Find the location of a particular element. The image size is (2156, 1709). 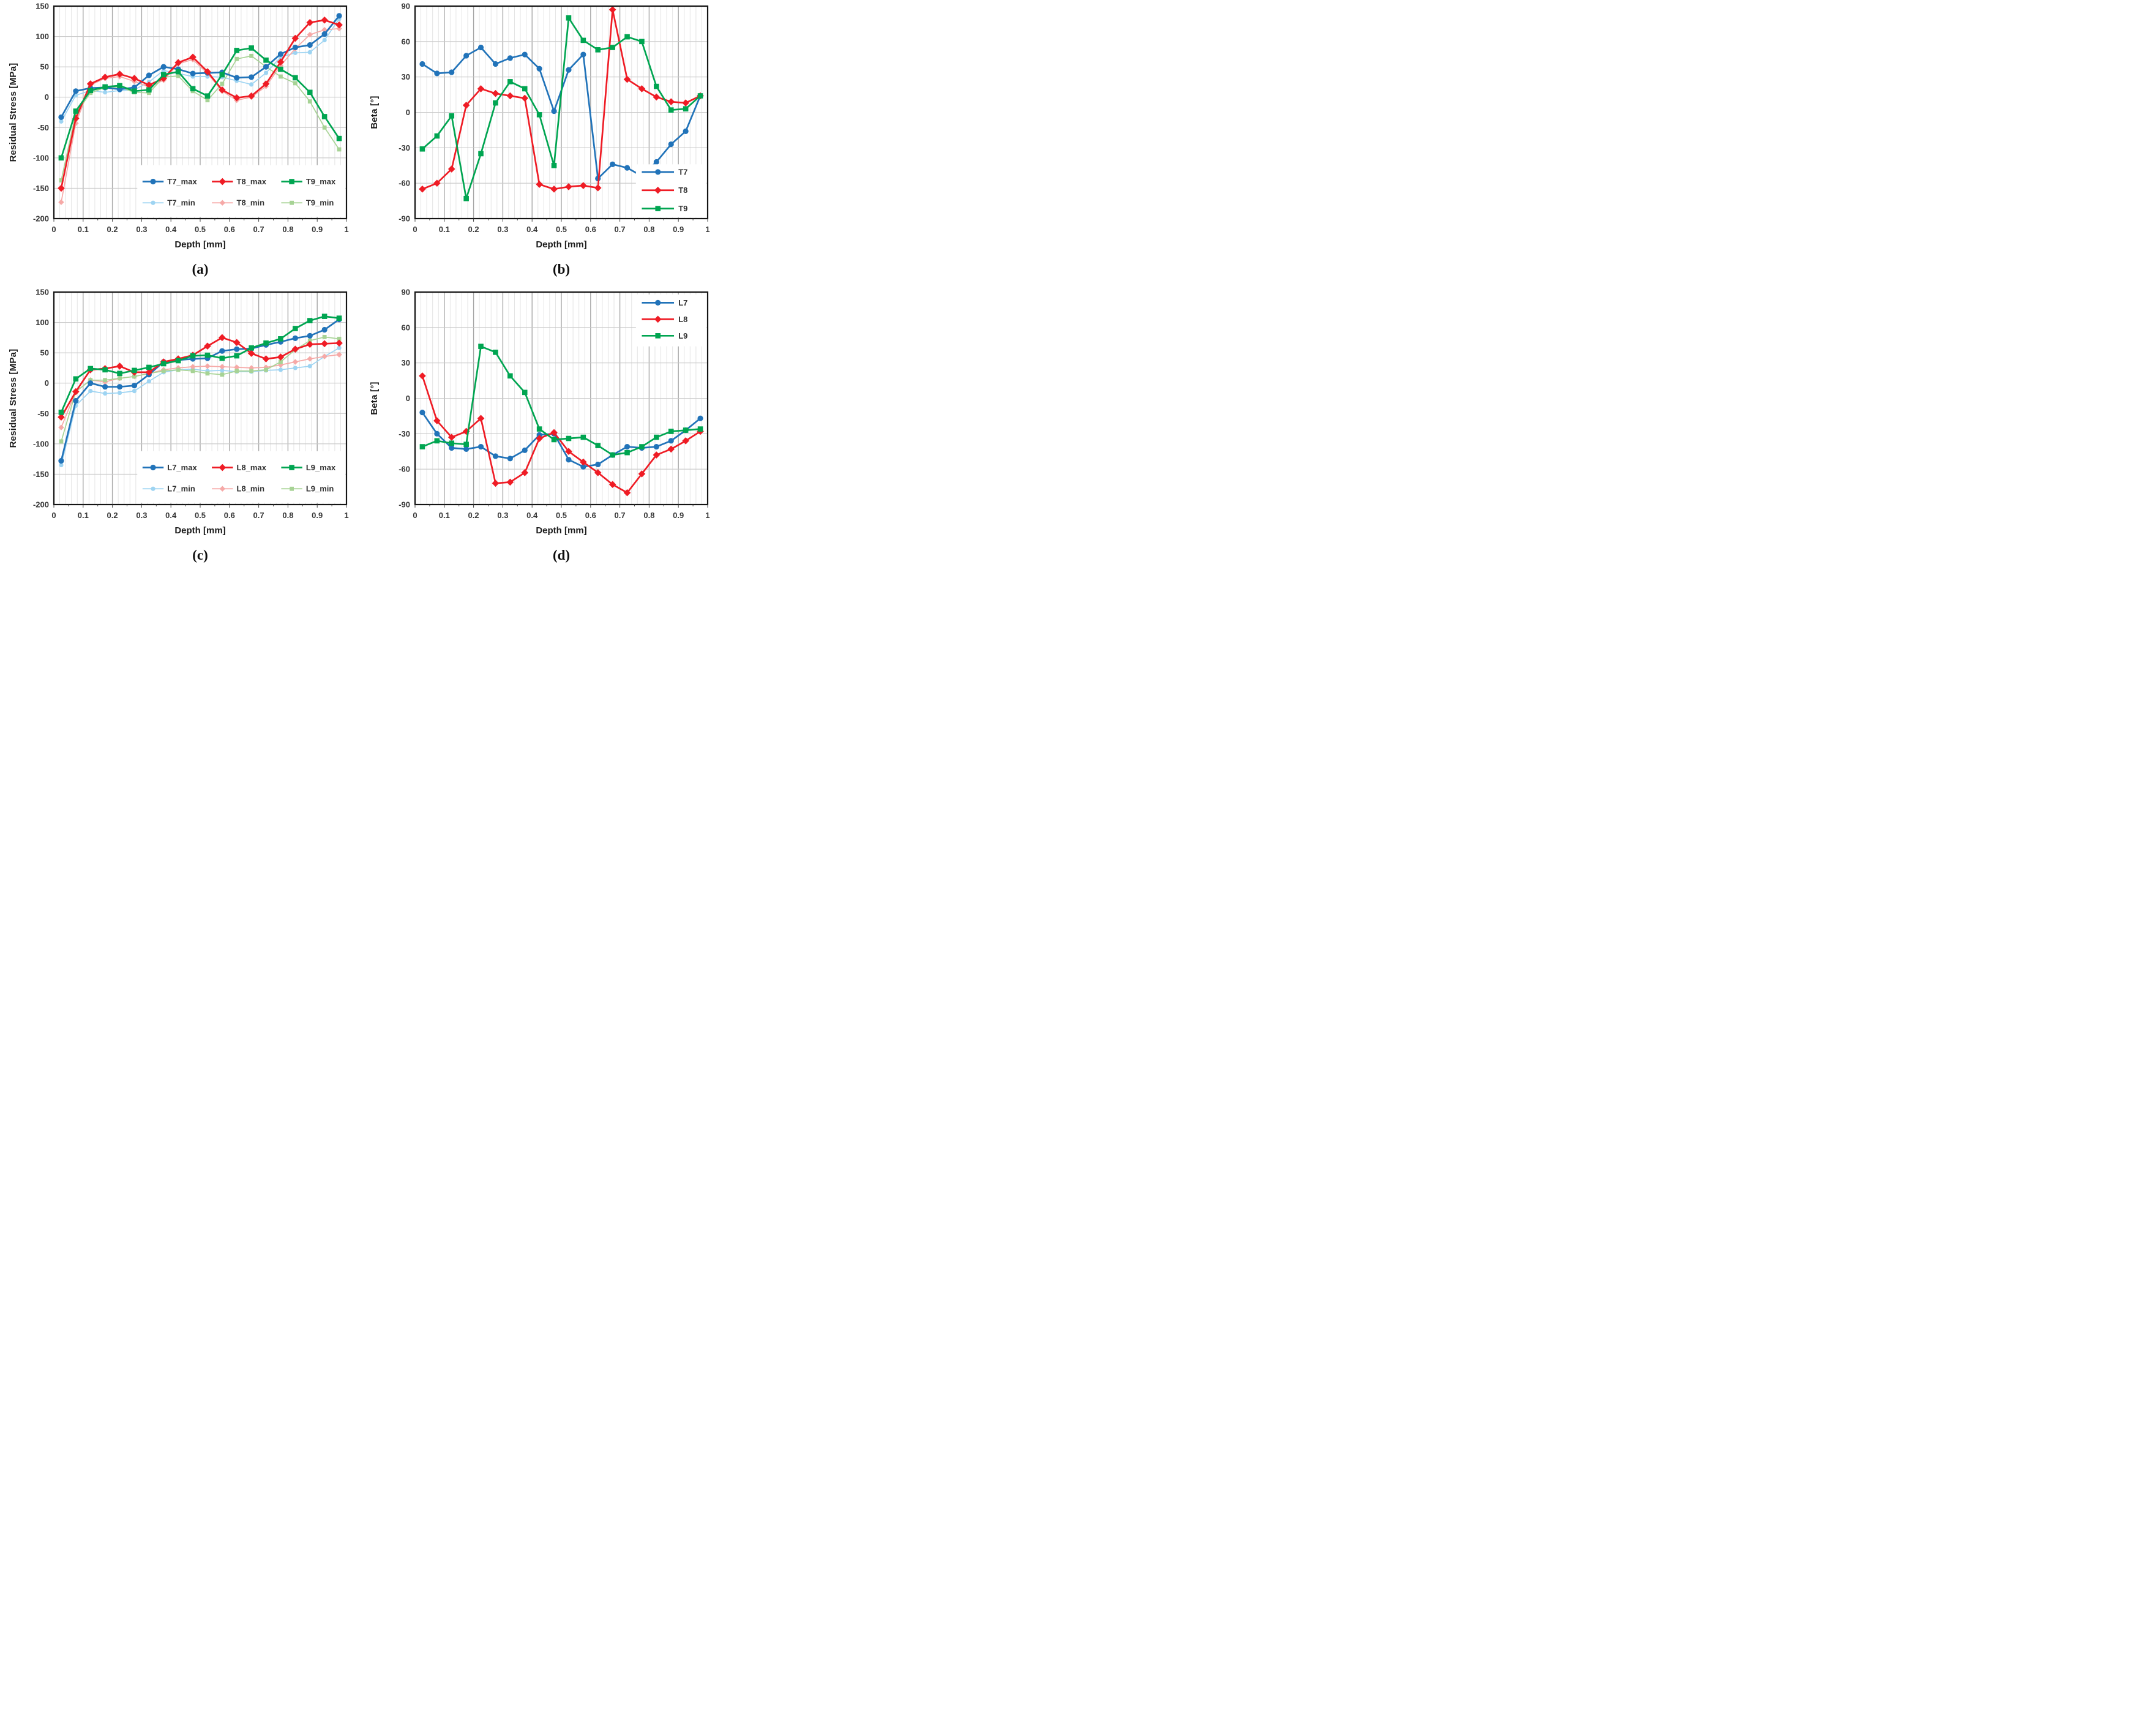

svg-text: T7_max is located at coordinates (182, 182).